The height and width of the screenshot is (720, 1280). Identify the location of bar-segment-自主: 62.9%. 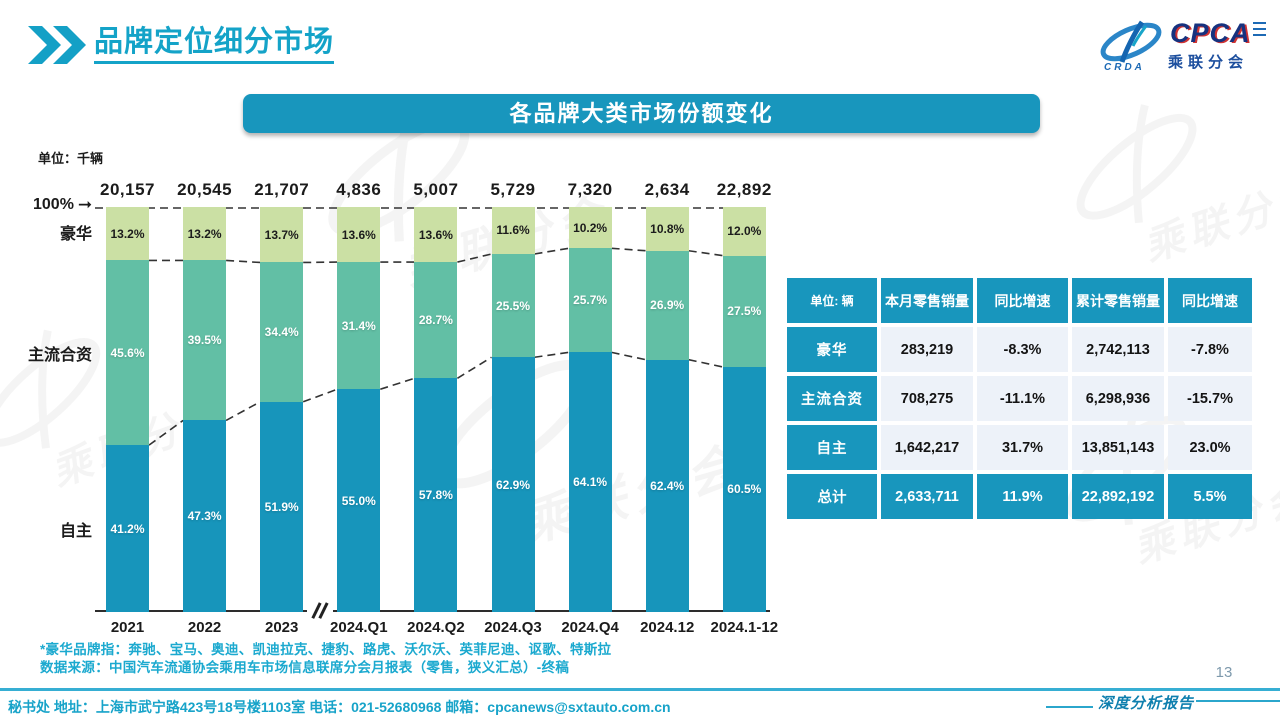
(513, 484).